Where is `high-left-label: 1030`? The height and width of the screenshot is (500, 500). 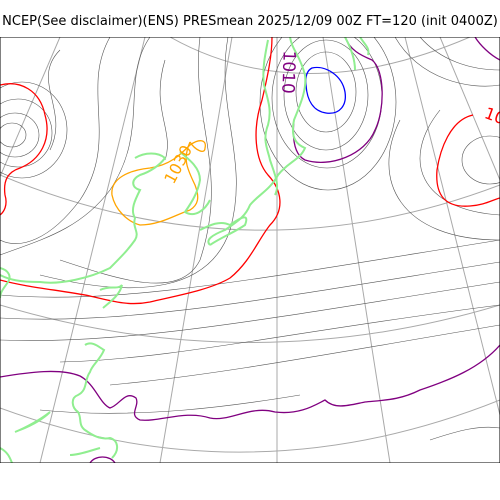
high-left-label: 1030 is located at coordinates (178, 164).